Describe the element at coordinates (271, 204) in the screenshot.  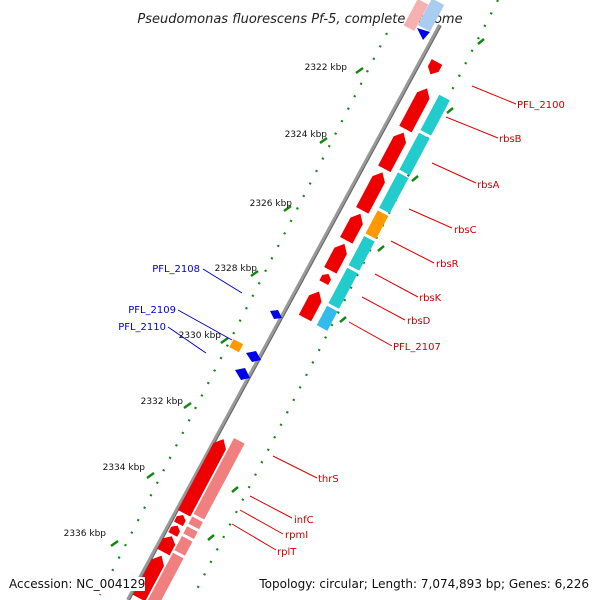
I see `ruler-label: 2326 kbp` at that location.